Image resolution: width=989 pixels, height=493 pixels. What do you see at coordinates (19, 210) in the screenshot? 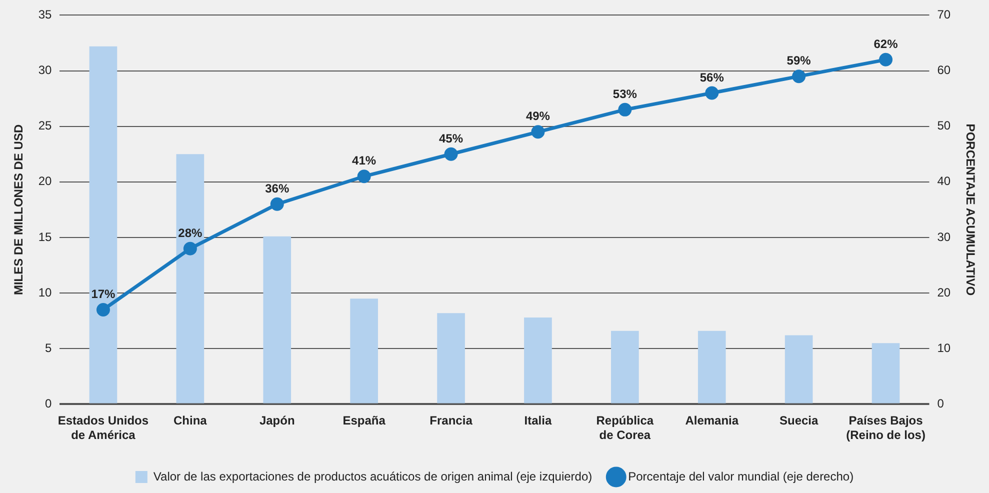
I see `y-axis-title: MILES DE MILLONES DE USD` at bounding box center [19, 210].